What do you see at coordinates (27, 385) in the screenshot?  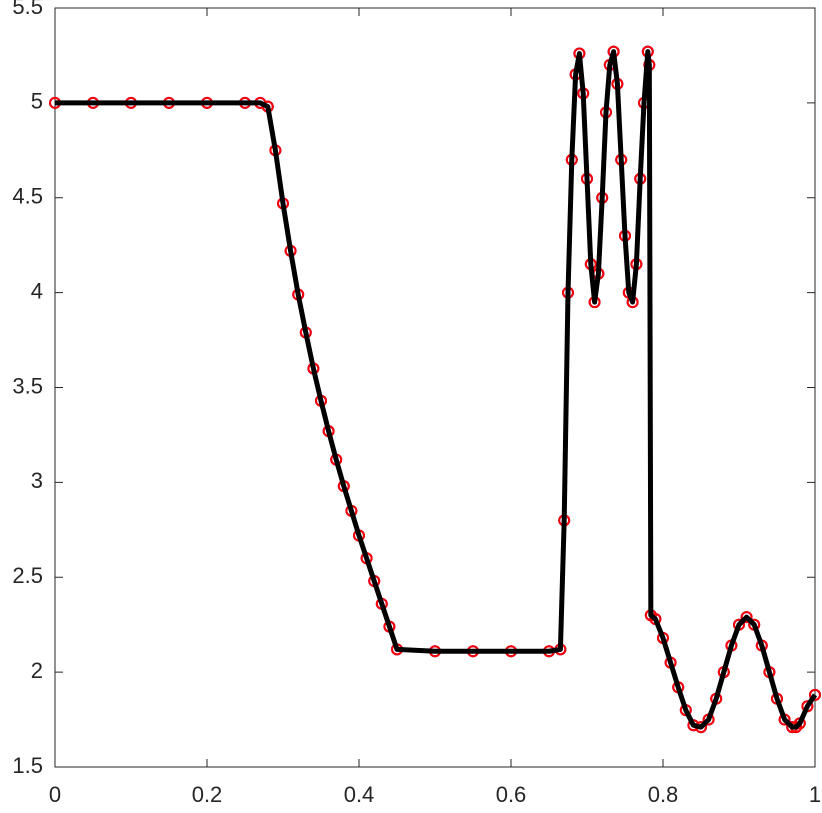 I see `y-tick-label: 3.5` at bounding box center [27, 385].